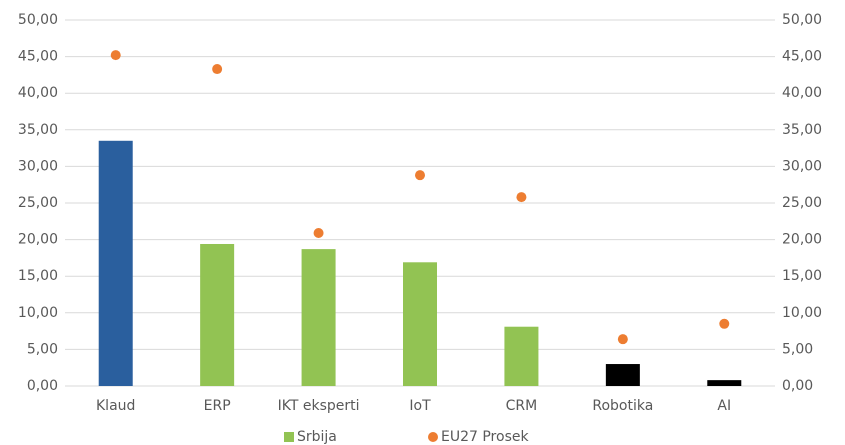 The height and width of the screenshot is (445, 845). I want to click on y2-tick-label: 35,00, so click(802, 130).